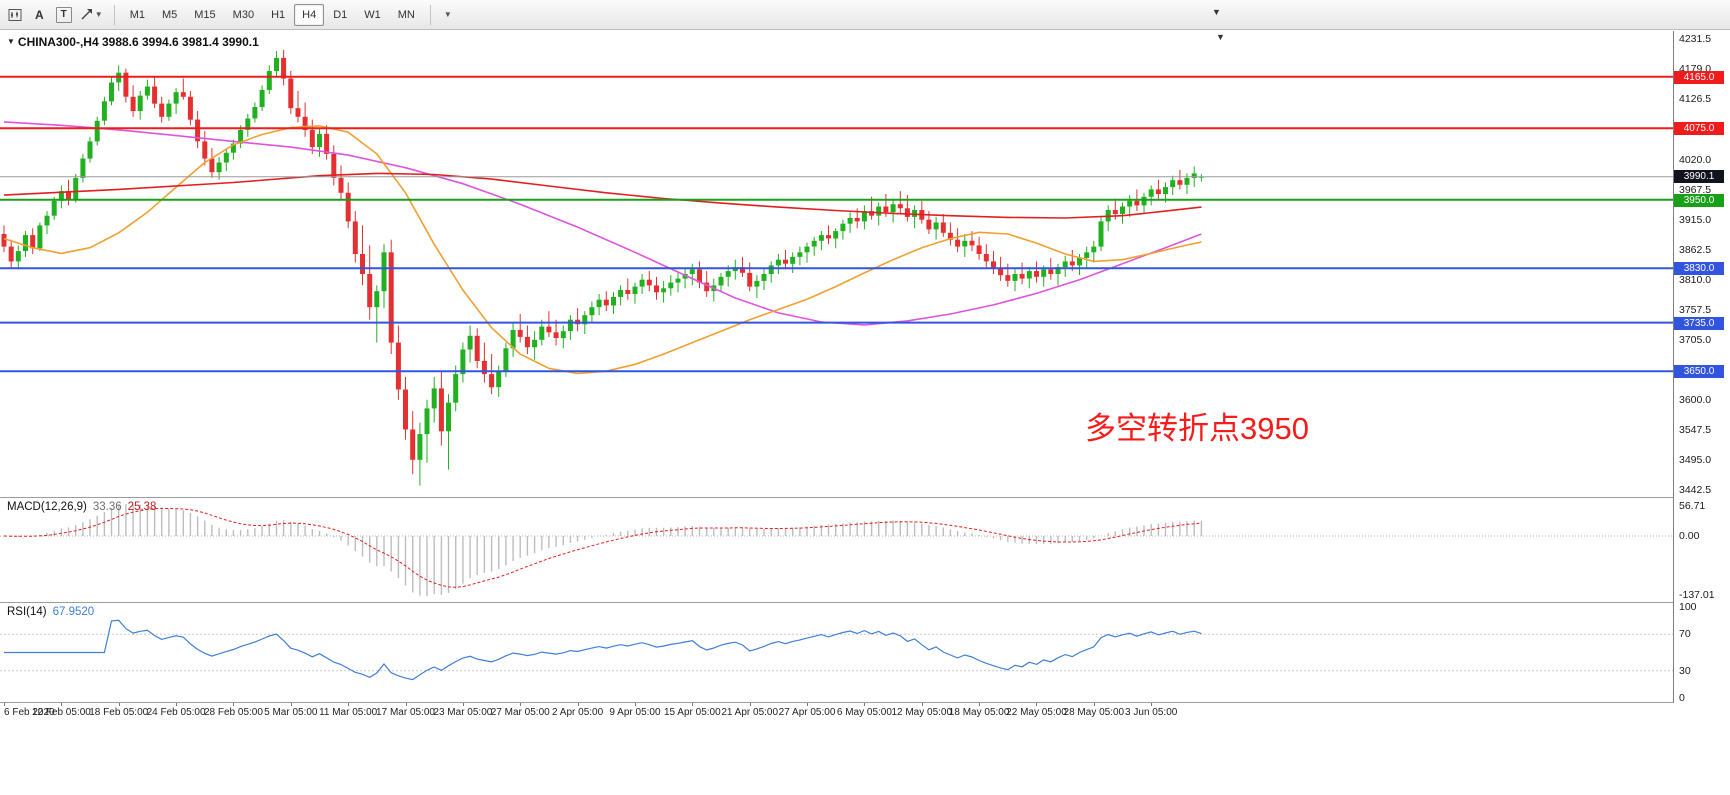 The height and width of the screenshot is (795, 1730). What do you see at coordinates (922, 712) in the screenshot?
I see `time-axis-label: 12 May 05:00` at bounding box center [922, 712].